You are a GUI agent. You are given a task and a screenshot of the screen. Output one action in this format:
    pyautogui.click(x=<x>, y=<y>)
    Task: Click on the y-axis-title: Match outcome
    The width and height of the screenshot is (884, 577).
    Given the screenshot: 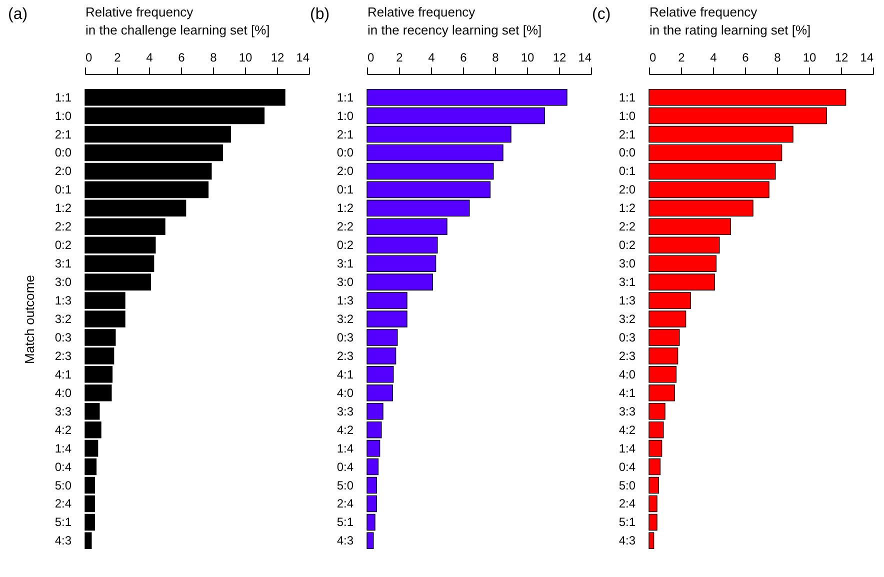 What is the action you would take?
    pyautogui.click(x=29, y=319)
    